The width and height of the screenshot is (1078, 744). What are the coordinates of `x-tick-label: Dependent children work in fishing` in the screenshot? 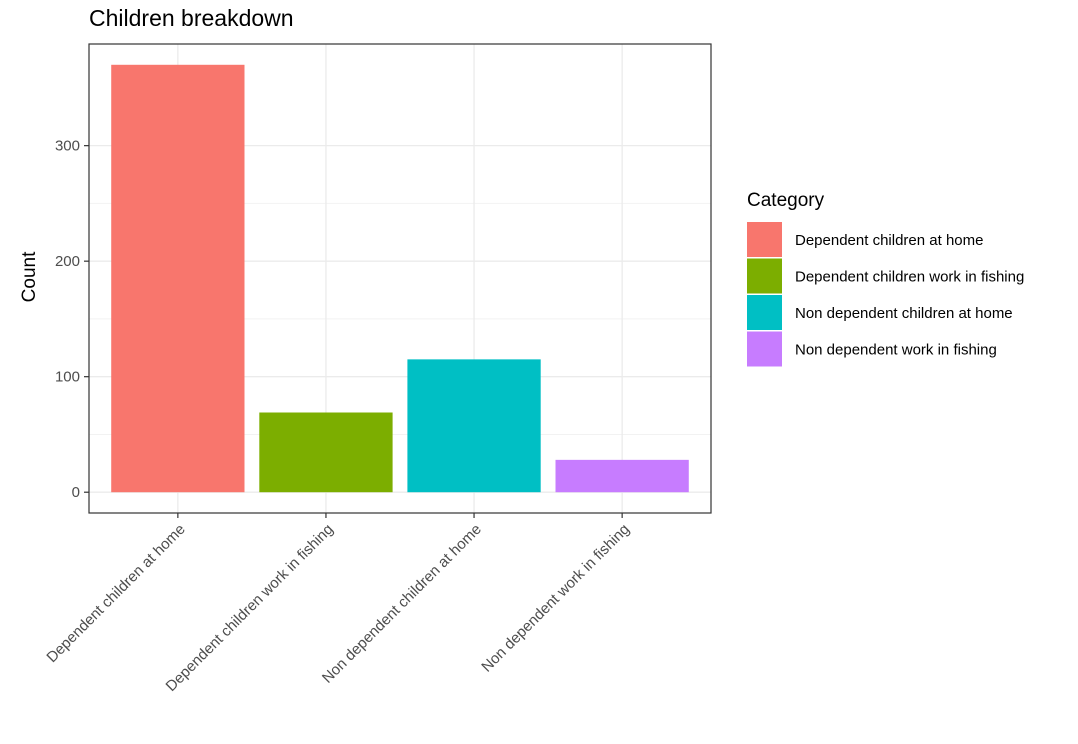 It's located at (250, 608).